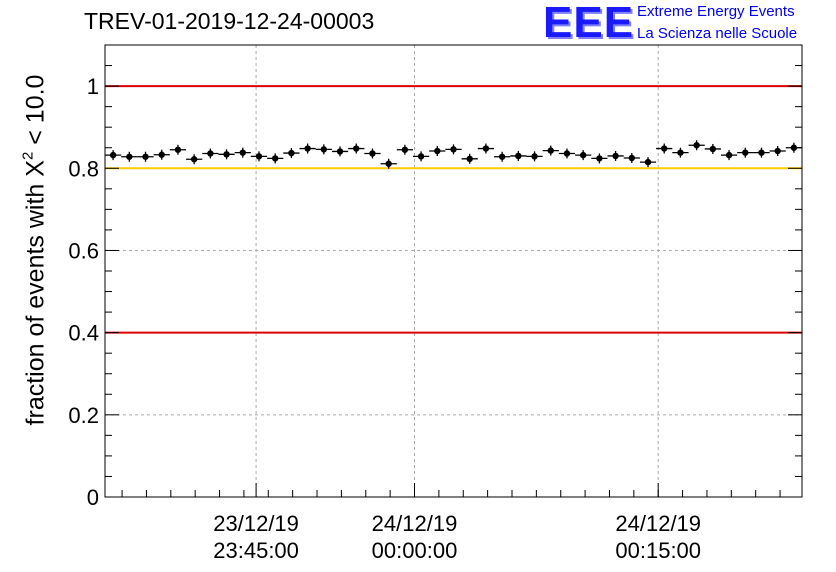 Image resolution: width=836 pixels, height=572 pixels. I want to click on x-tick-label-time: 00:00:00, so click(415, 550).